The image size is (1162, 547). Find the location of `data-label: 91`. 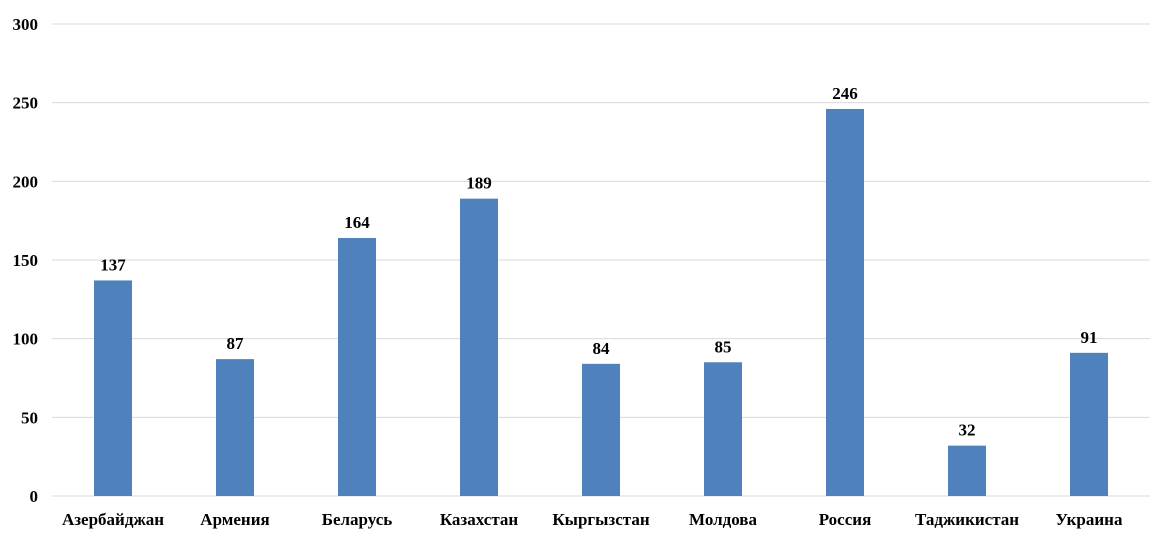

data-label: 91 is located at coordinates (1089, 337).